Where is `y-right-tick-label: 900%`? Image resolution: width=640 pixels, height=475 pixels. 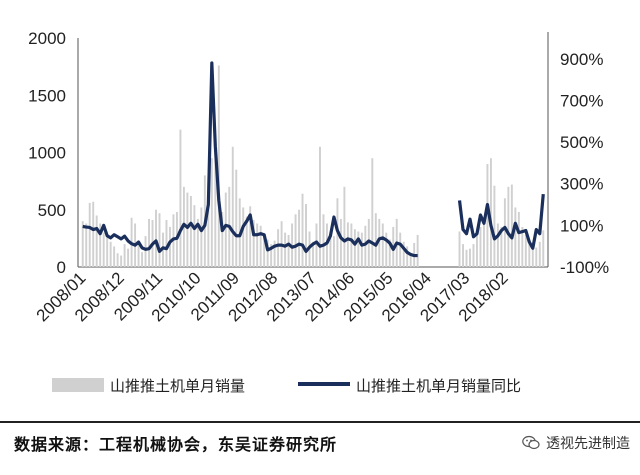 y-right-tick-label: 900% is located at coordinates (581, 59).